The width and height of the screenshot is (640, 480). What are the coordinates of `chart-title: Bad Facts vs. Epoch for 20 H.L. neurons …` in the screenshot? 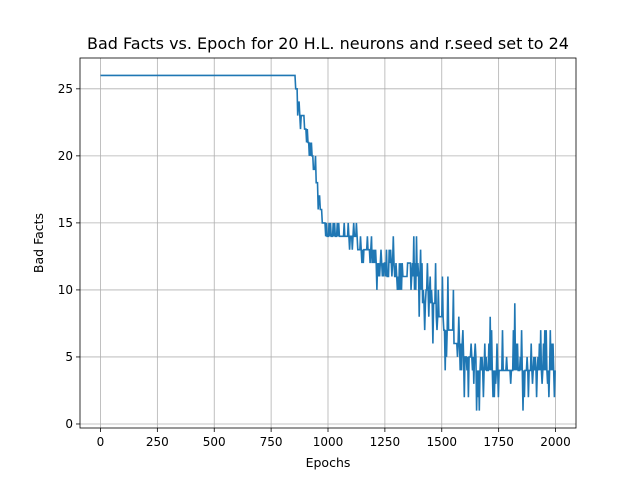 It's located at (328, 43).